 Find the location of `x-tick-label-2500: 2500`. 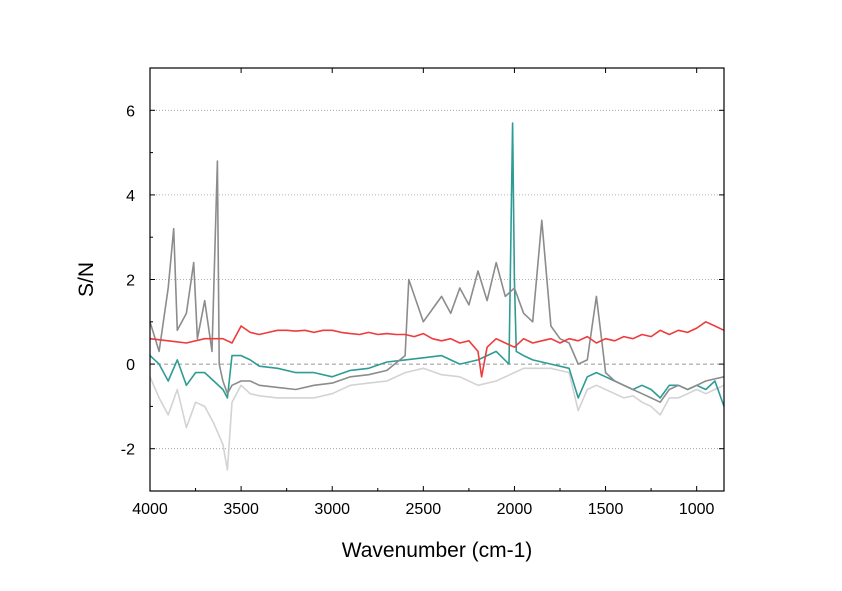

x-tick-label-2500: 2500 is located at coordinates (424, 509).